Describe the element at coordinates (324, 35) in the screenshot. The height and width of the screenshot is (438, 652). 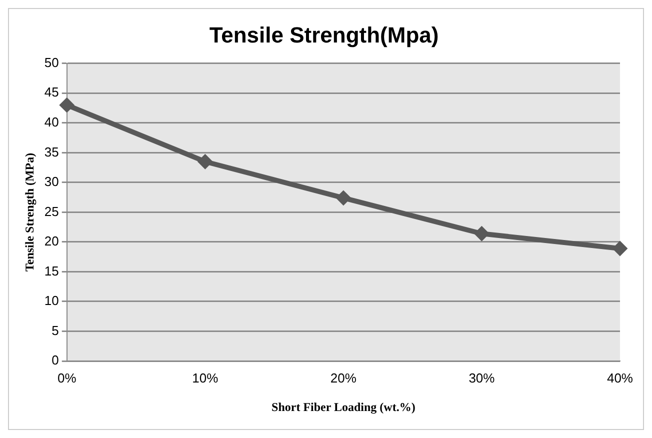
I see `chart-title: Tensile Strength(Mpa)` at that location.